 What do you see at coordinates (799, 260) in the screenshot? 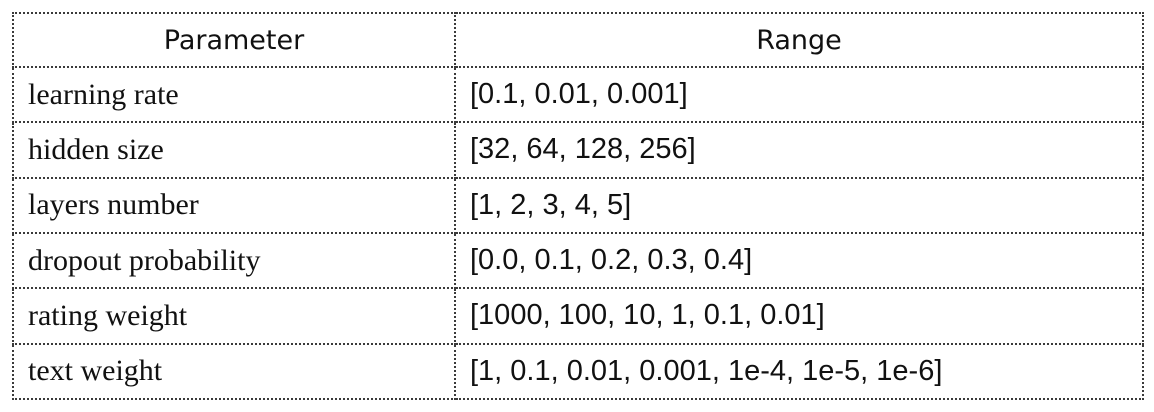
I see `range-cell: [0.0, 0.1, 0.2, 0.3, 0.4]` at bounding box center [799, 260].